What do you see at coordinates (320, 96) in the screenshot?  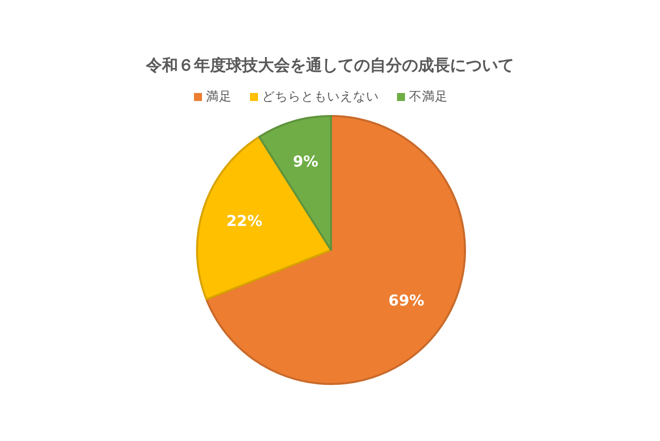 I see `legend-label: どちらともいえない` at bounding box center [320, 96].